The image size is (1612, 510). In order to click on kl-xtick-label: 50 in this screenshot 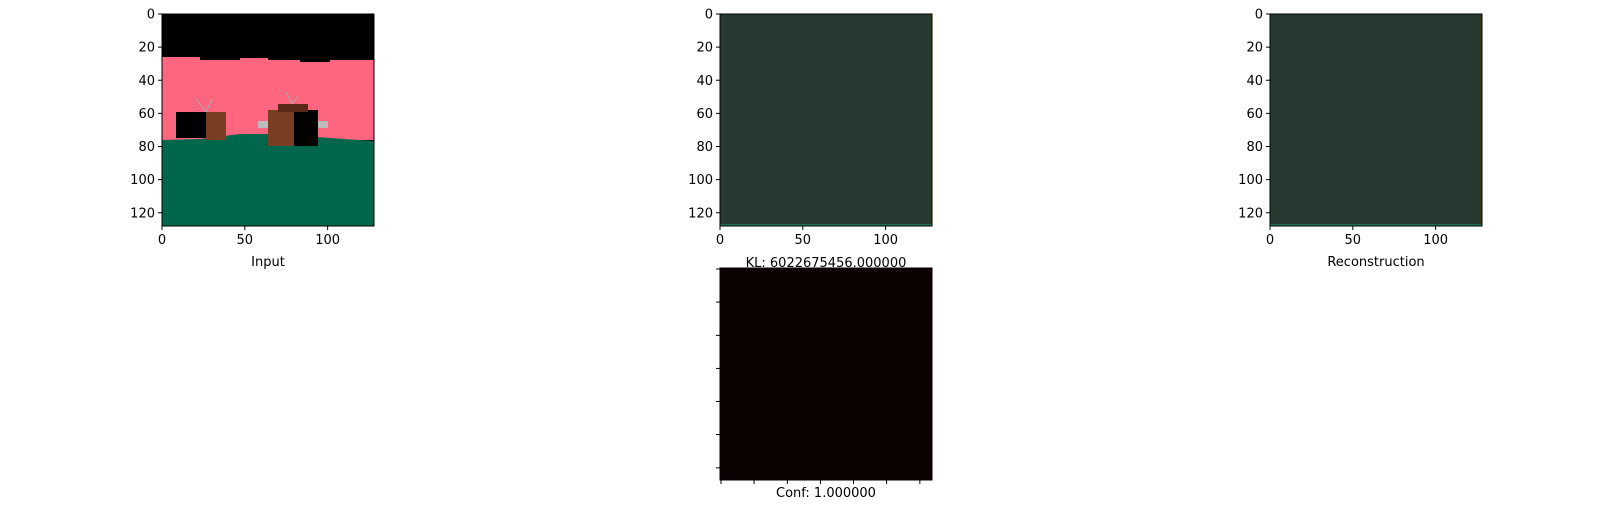, I will do `click(803, 240)`.